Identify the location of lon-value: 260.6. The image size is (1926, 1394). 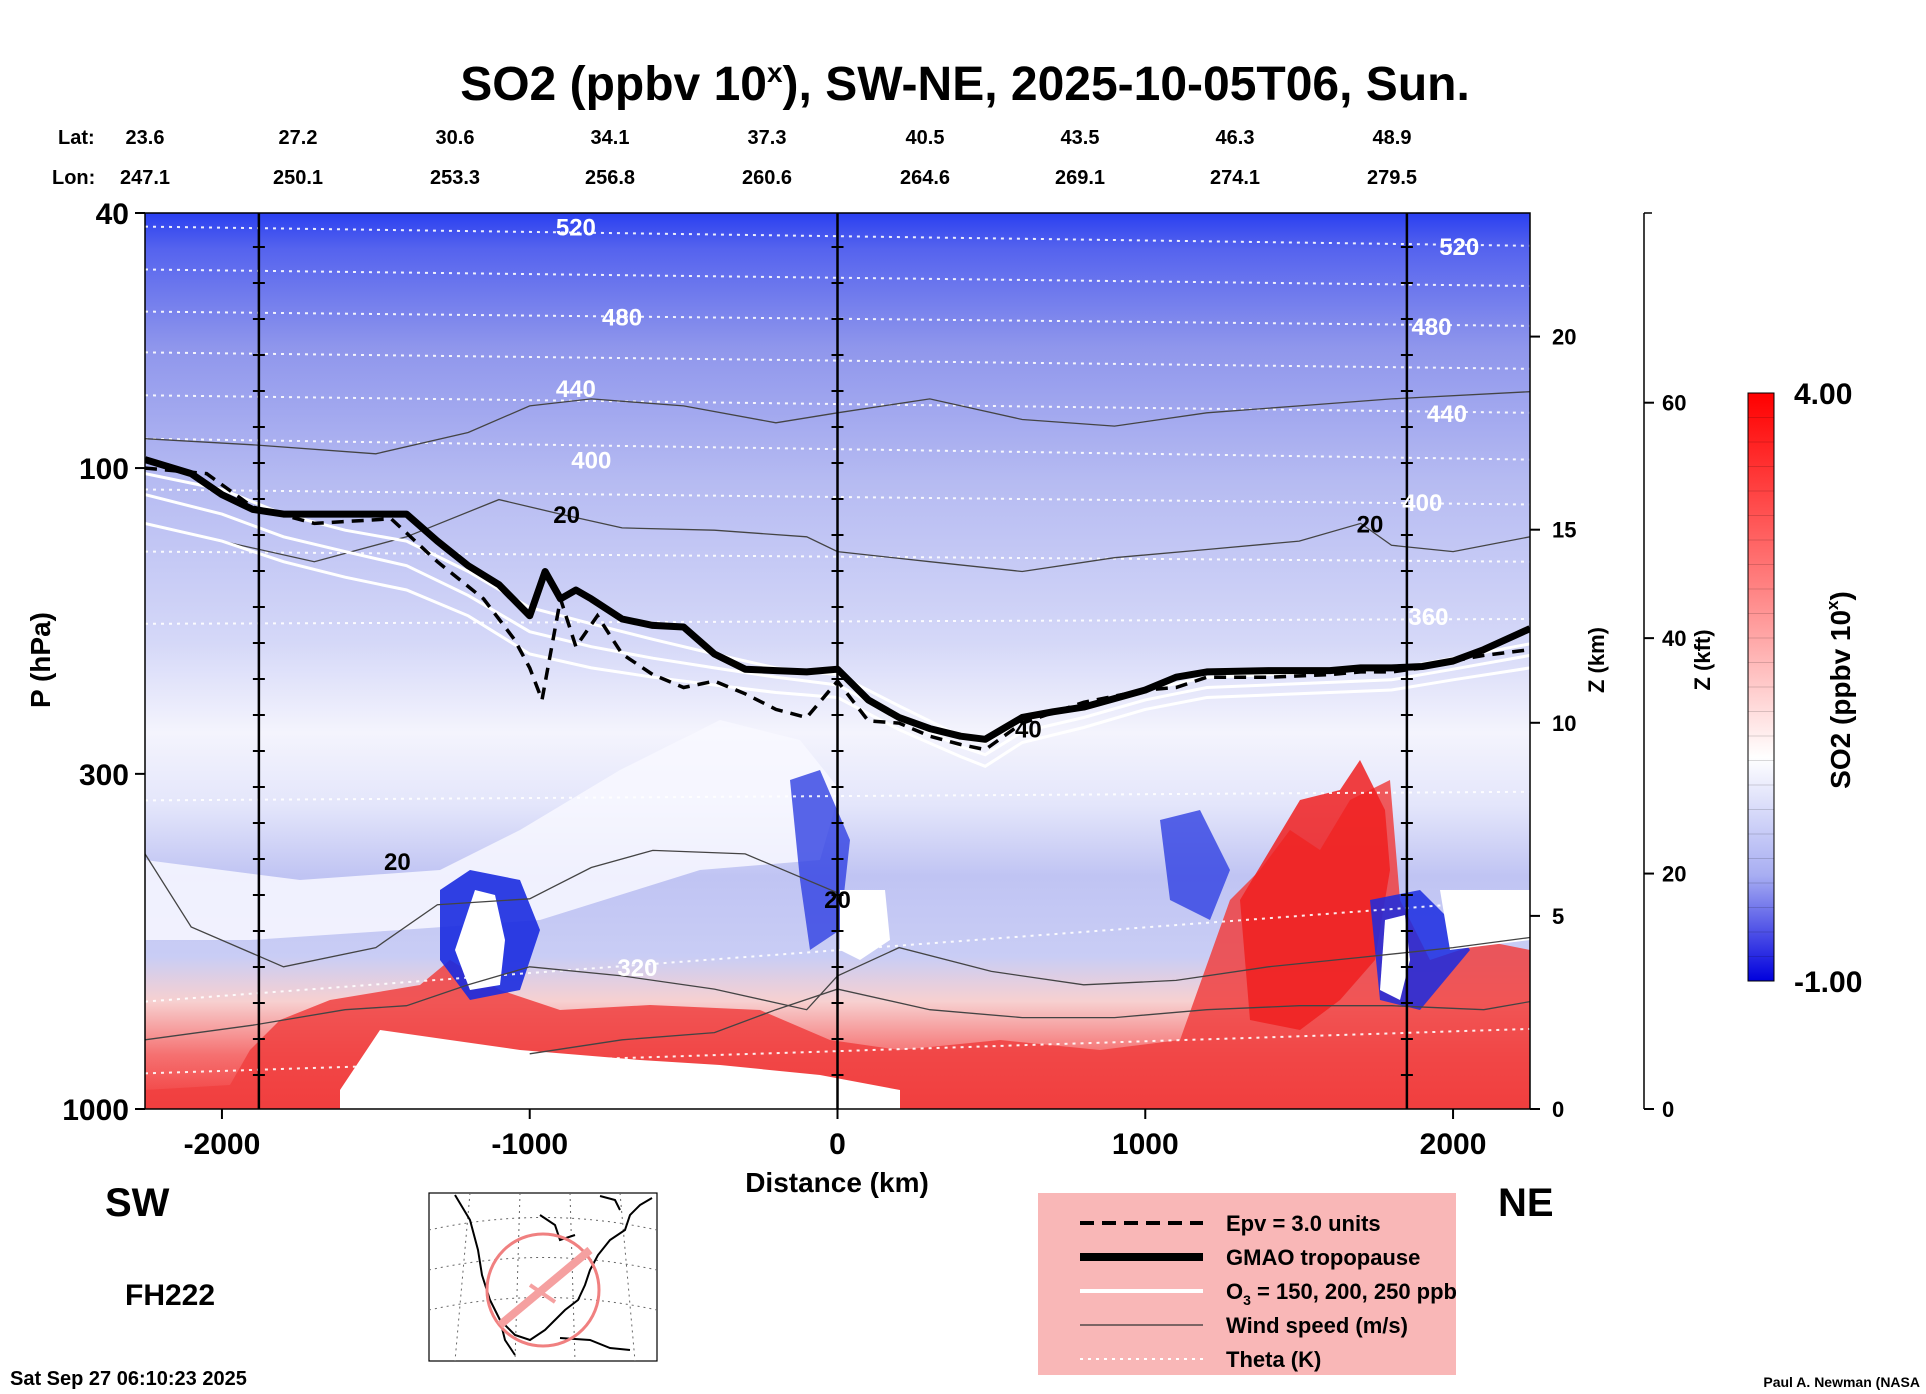
(767, 178).